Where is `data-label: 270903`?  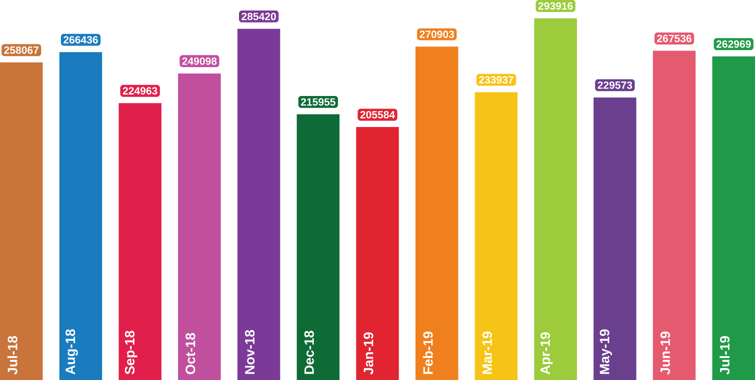
data-label: 270903 is located at coordinates (437, 34).